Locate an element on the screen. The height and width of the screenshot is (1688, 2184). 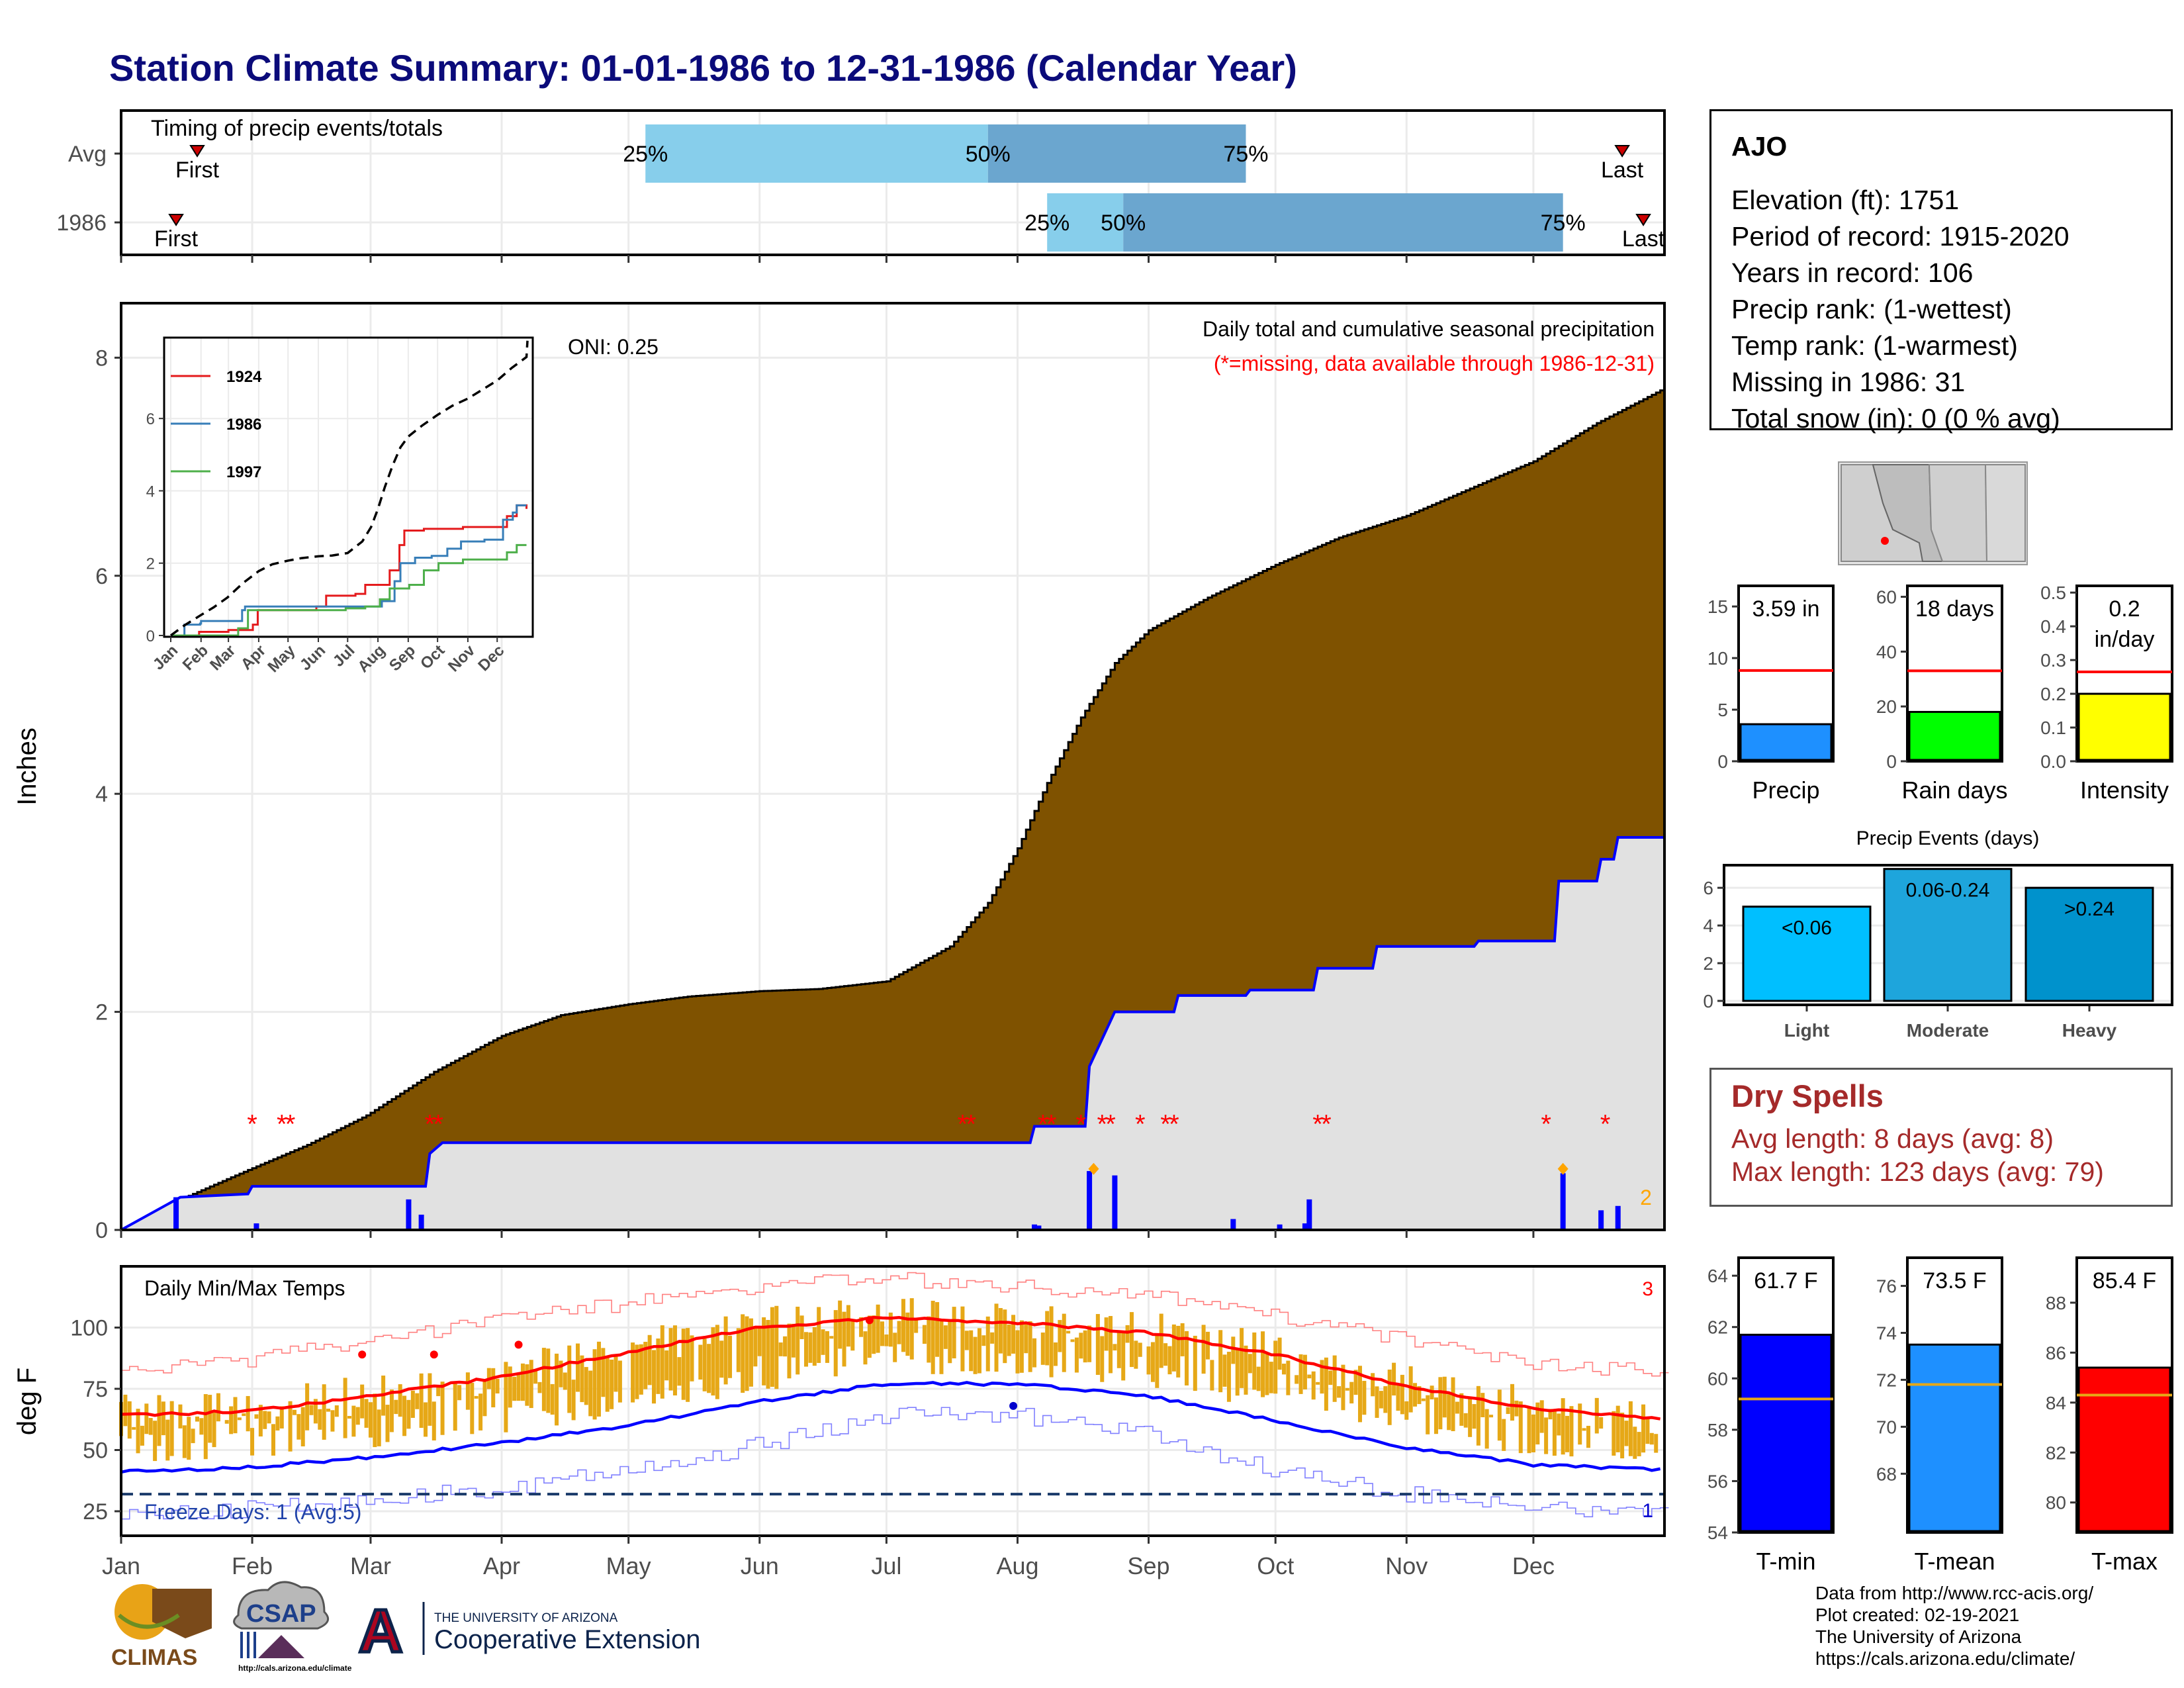
tmean-value-bar is located at coordinates (1954, 1437).